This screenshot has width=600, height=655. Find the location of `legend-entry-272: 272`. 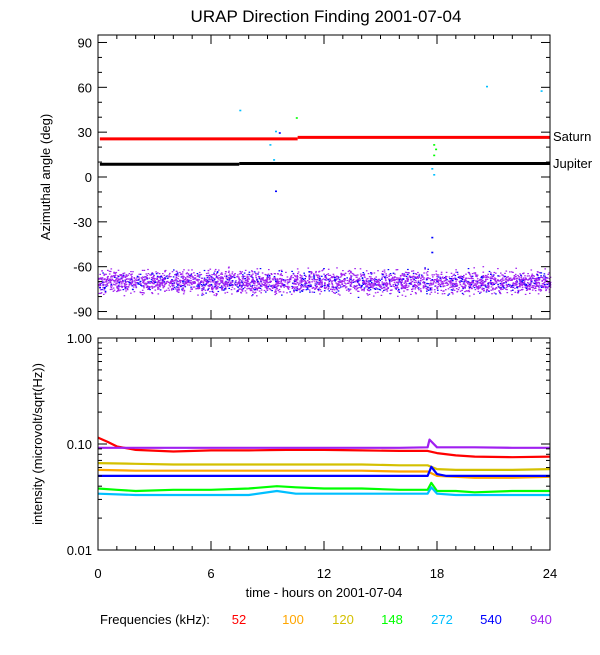

legend-entry-272: 272 is located at coordinates (442, 619).